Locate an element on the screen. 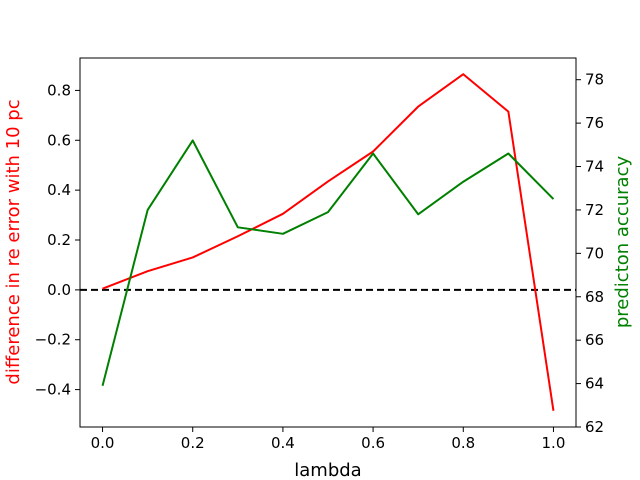 The height and width of the screenshot is (480, 640). y-left-tick-label: −0.2 is located at coordinates (53, 340).